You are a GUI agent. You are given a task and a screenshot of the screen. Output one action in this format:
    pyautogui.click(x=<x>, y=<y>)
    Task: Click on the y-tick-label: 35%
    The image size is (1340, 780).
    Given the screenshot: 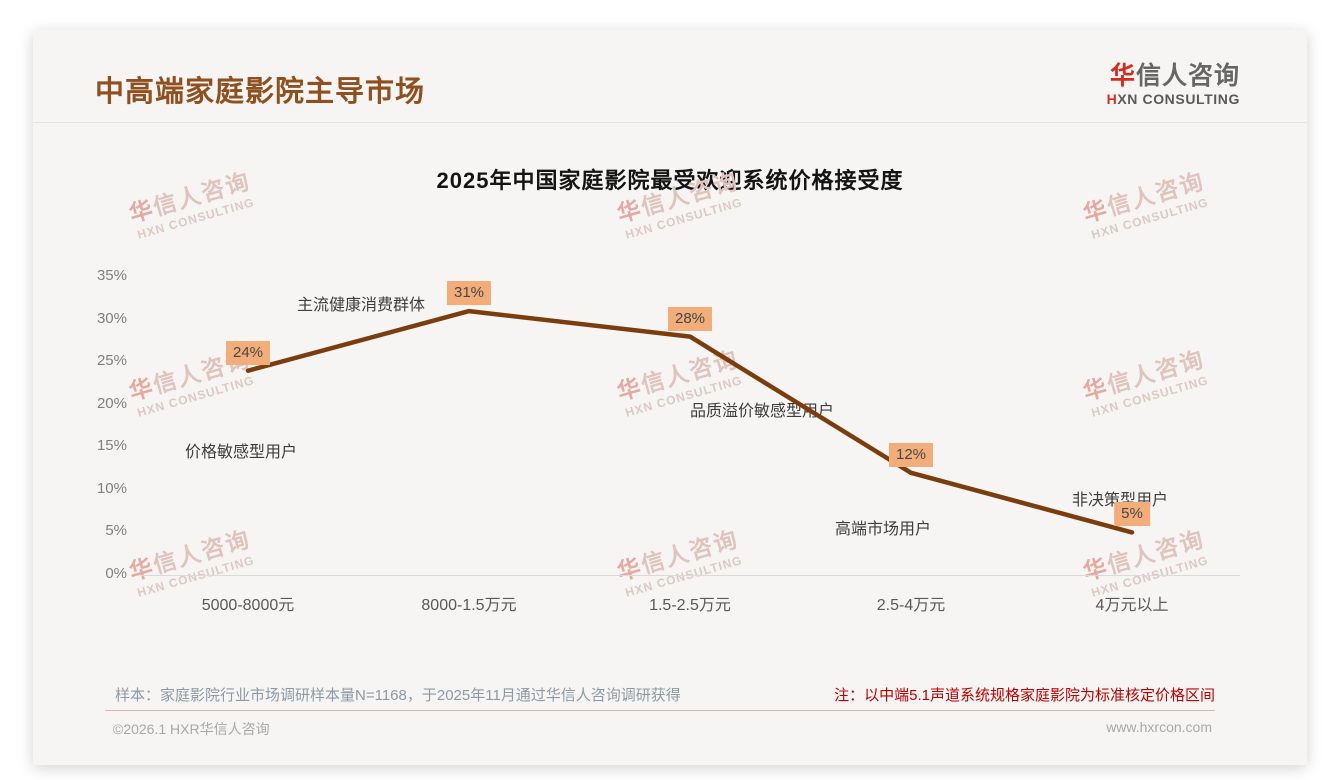 What is the action you would take?
    pyautogui.click(x=111, y=275)
    